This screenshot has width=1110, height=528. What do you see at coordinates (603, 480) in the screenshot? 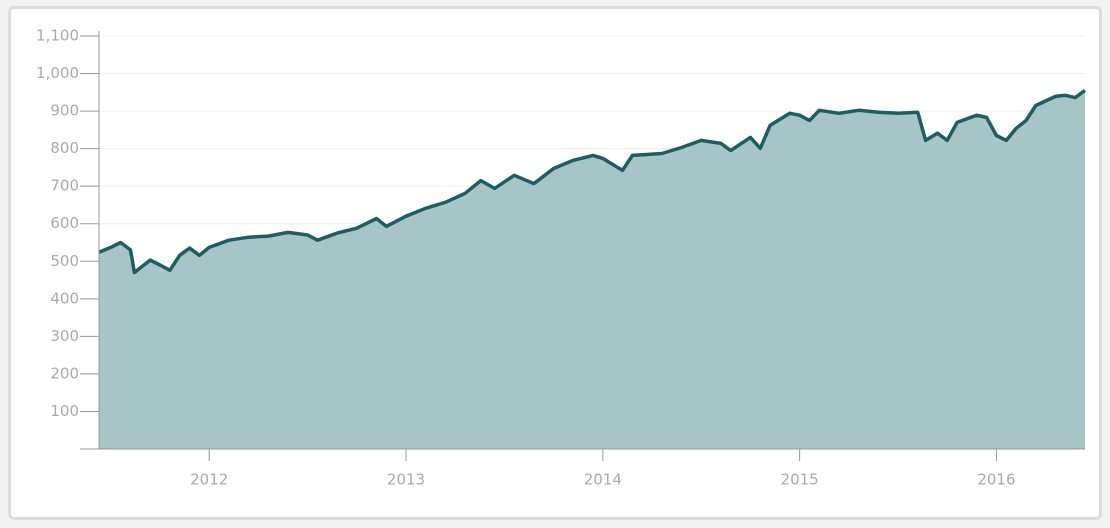
I see `x-tick-label: 2014` at bounding box center [603, 480].